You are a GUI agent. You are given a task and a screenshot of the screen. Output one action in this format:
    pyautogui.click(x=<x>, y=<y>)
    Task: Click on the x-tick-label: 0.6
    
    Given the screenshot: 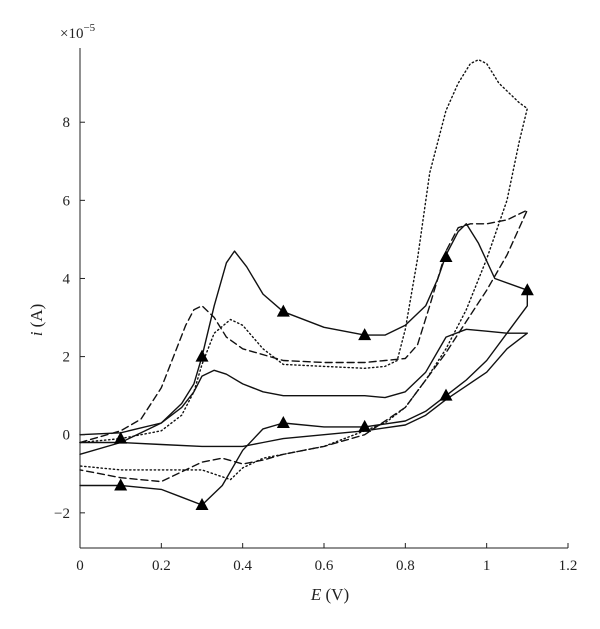 What is the action you would take?
    pyautogui.click(x=324, y=566)
    